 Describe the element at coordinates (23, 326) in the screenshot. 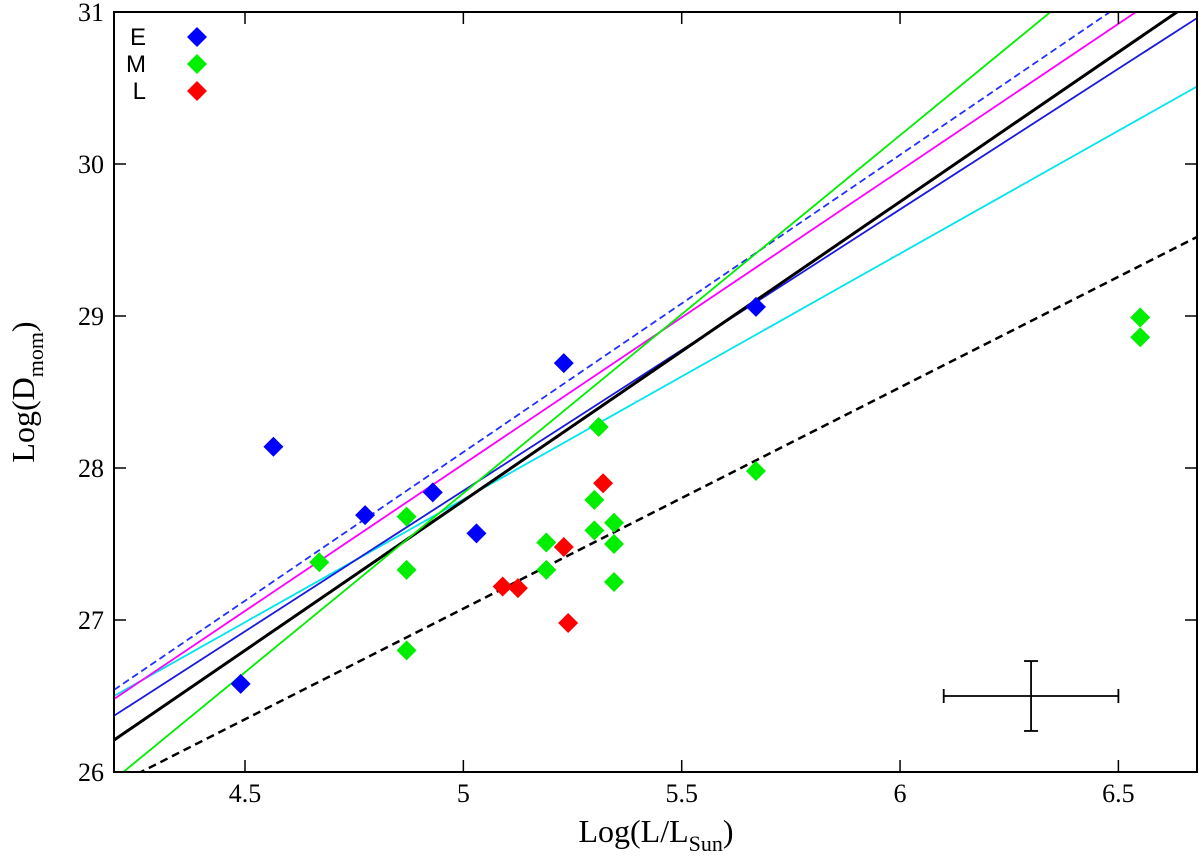

I see `y-axis-title-close: )` at that location.